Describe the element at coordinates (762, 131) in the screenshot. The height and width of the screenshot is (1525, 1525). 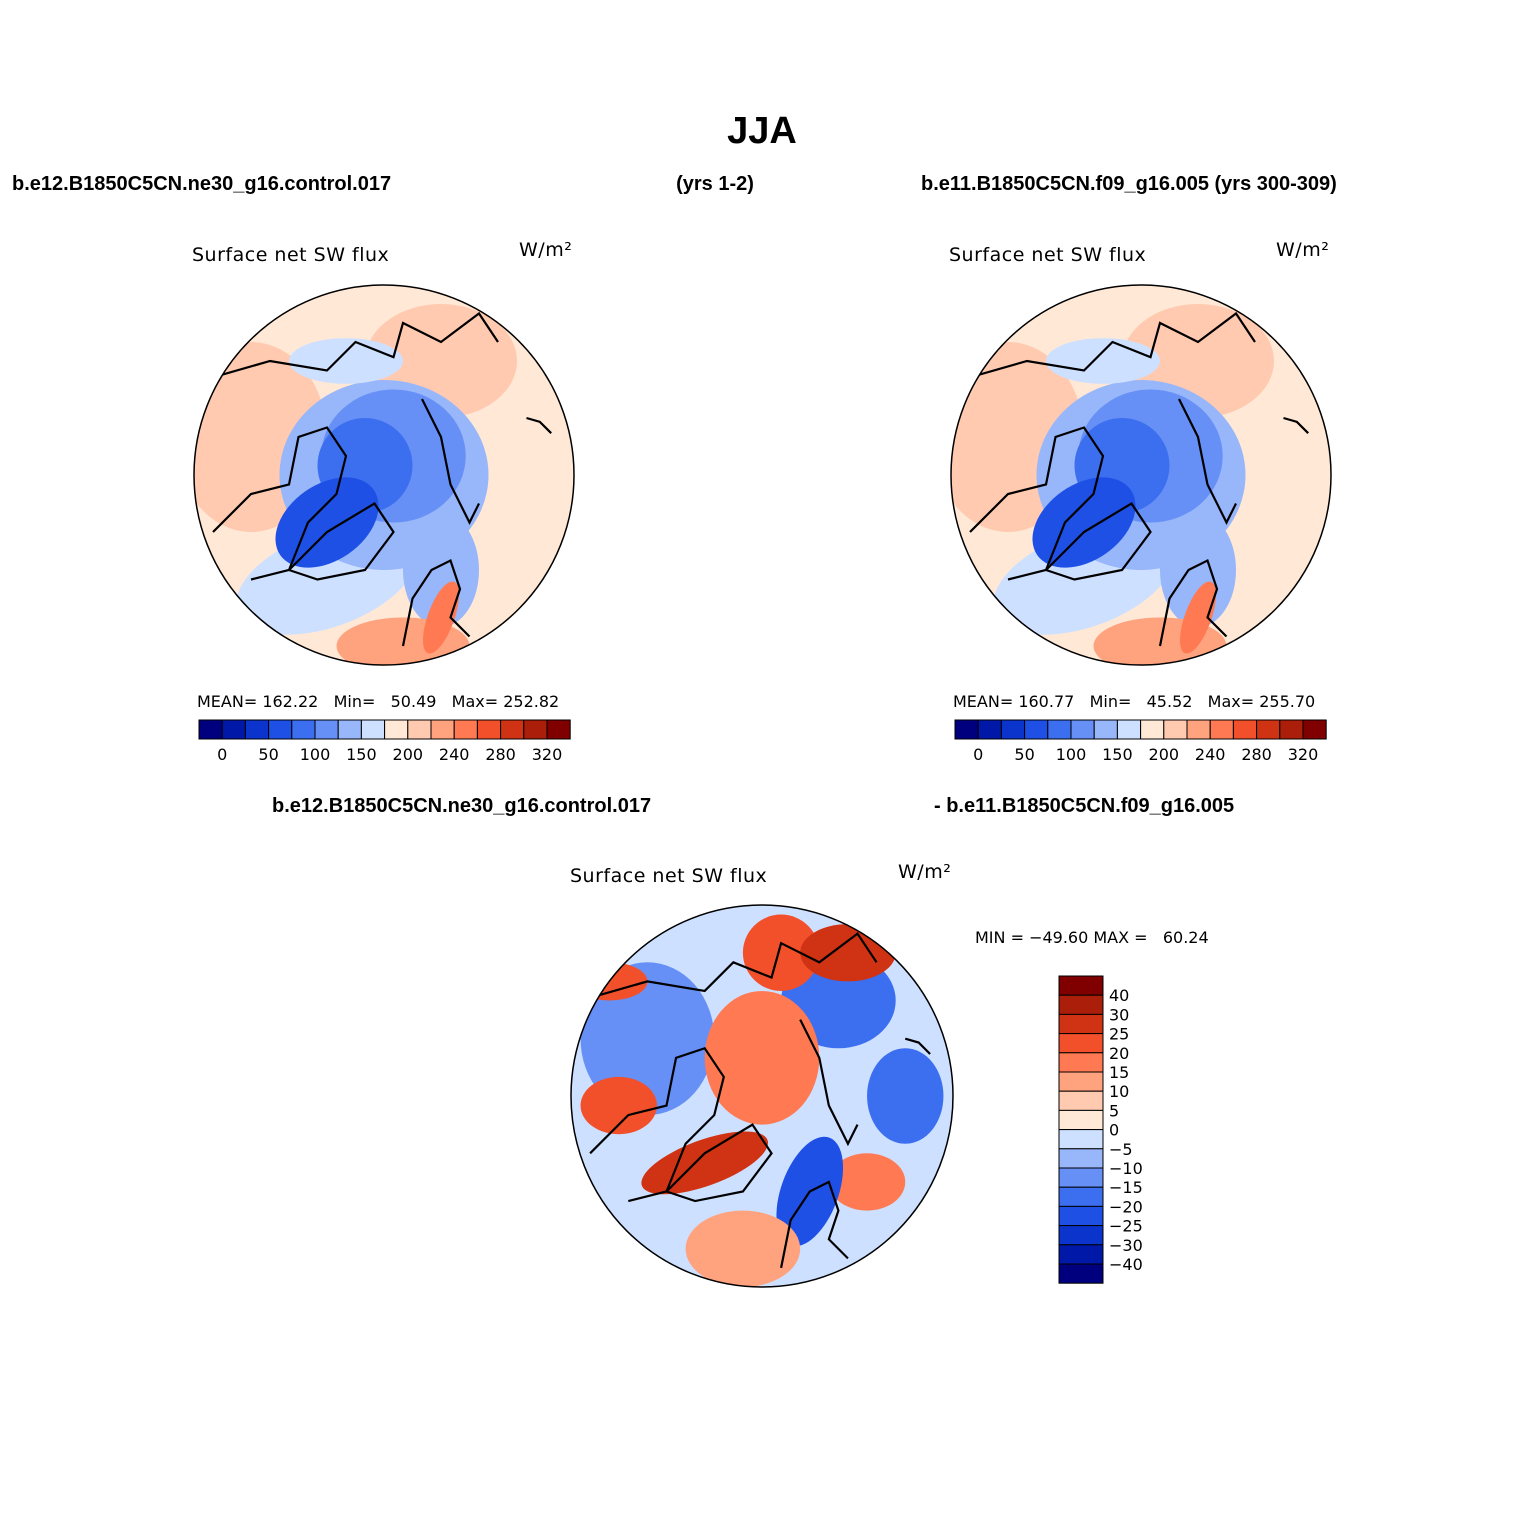
I see `figure-title: JJA` at that location.